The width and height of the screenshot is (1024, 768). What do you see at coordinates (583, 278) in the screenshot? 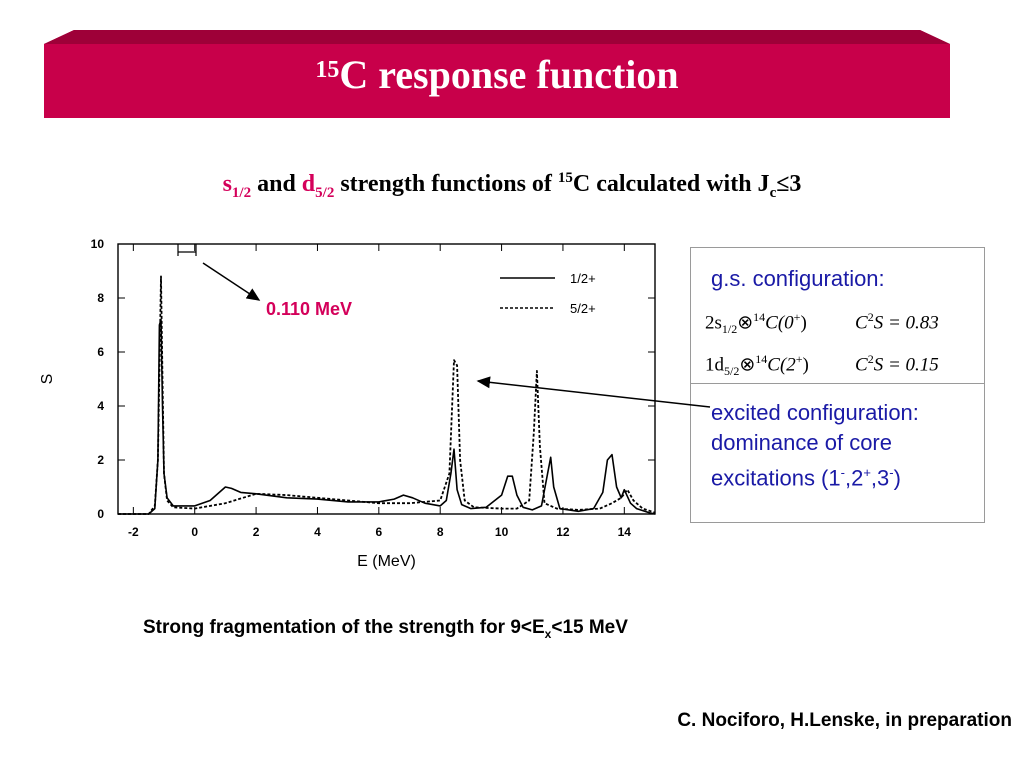
I see `legend-label: 1/2+` at bounding box center [583, 278].